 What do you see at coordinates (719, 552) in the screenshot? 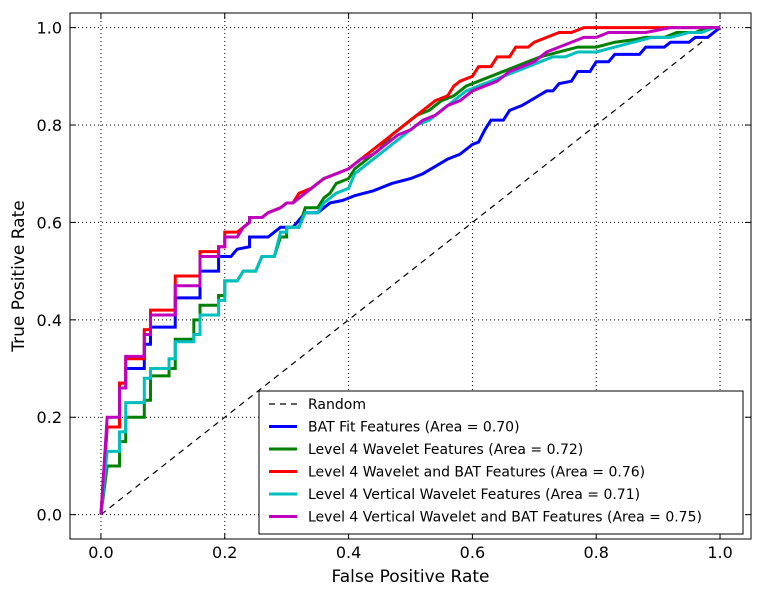
I see `x-tick-label: 1.0` at bounding box center [719, 552].